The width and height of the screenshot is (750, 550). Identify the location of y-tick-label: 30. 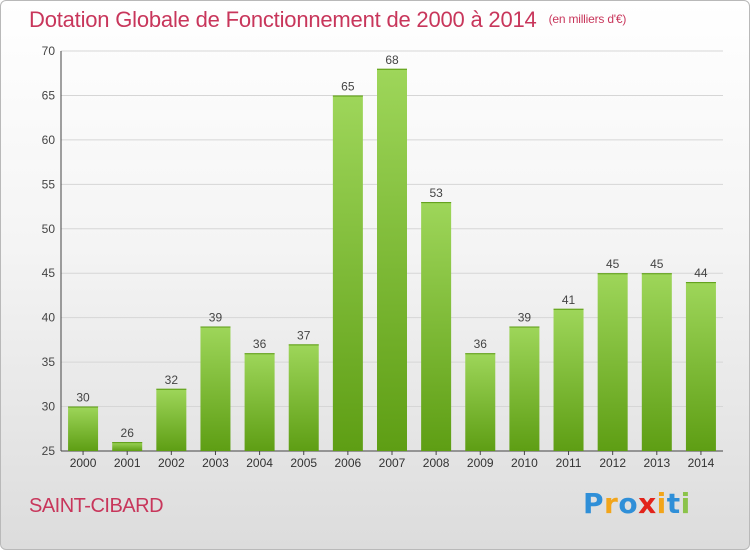
(49, 407).